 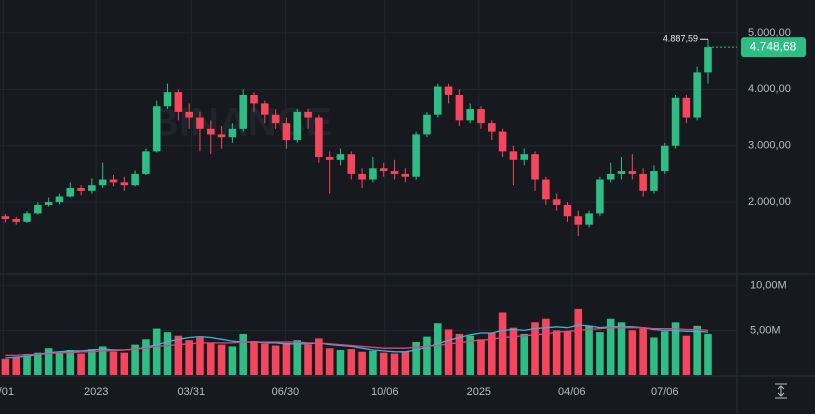 I want to click on last-price-label: 4.748,68, so click(x=773, y=46).